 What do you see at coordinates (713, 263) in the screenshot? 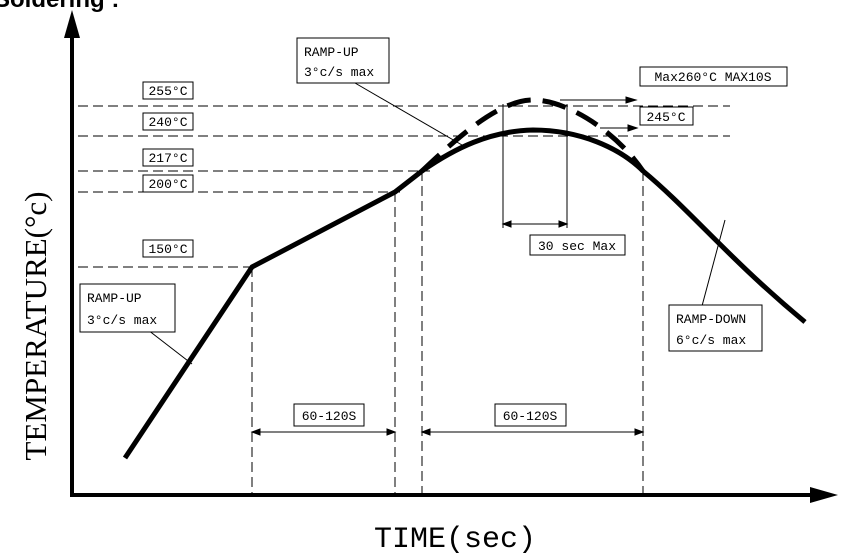
I see `ramp-down-leader` at bounding box center [713, 263].